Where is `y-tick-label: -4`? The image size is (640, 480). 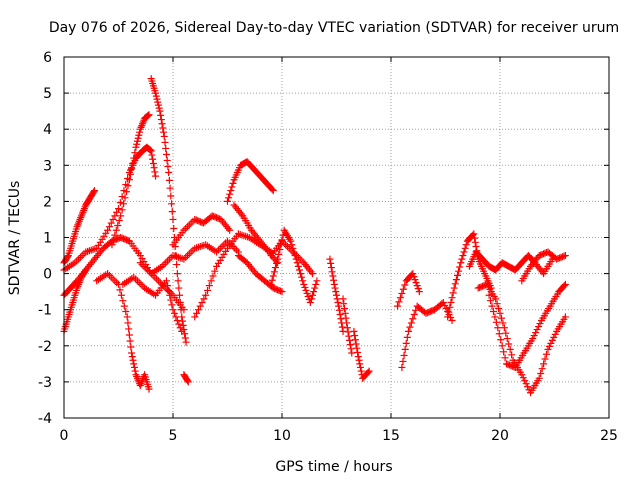 y-tick-label: -4 is located at coordinates (45, 419).